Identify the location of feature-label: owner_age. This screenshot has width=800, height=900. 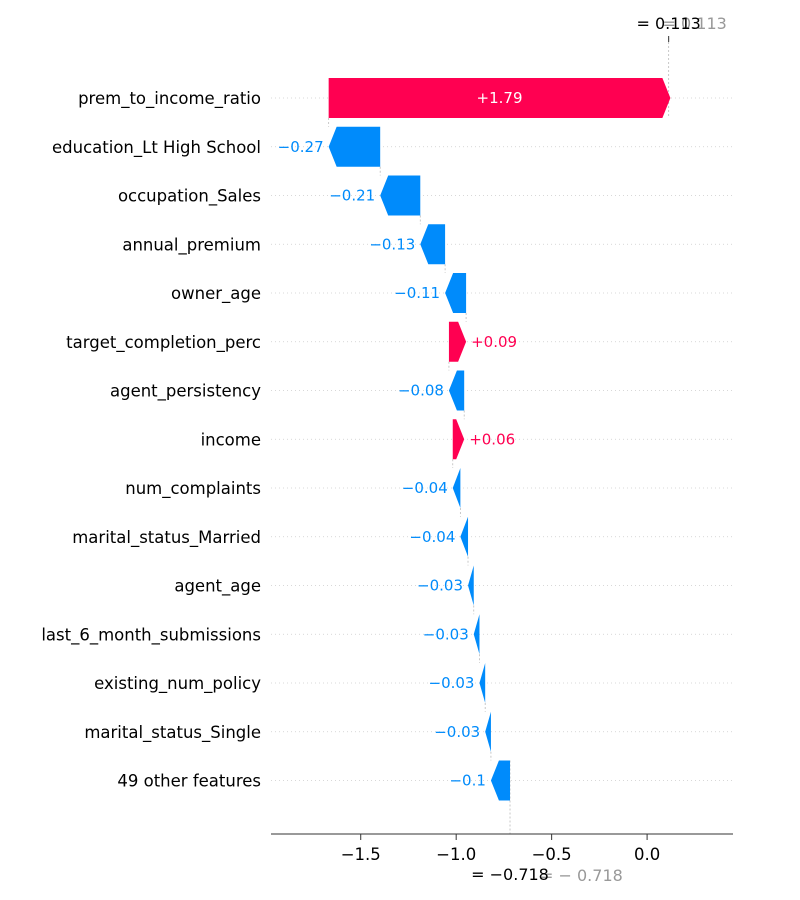
(216, 294).